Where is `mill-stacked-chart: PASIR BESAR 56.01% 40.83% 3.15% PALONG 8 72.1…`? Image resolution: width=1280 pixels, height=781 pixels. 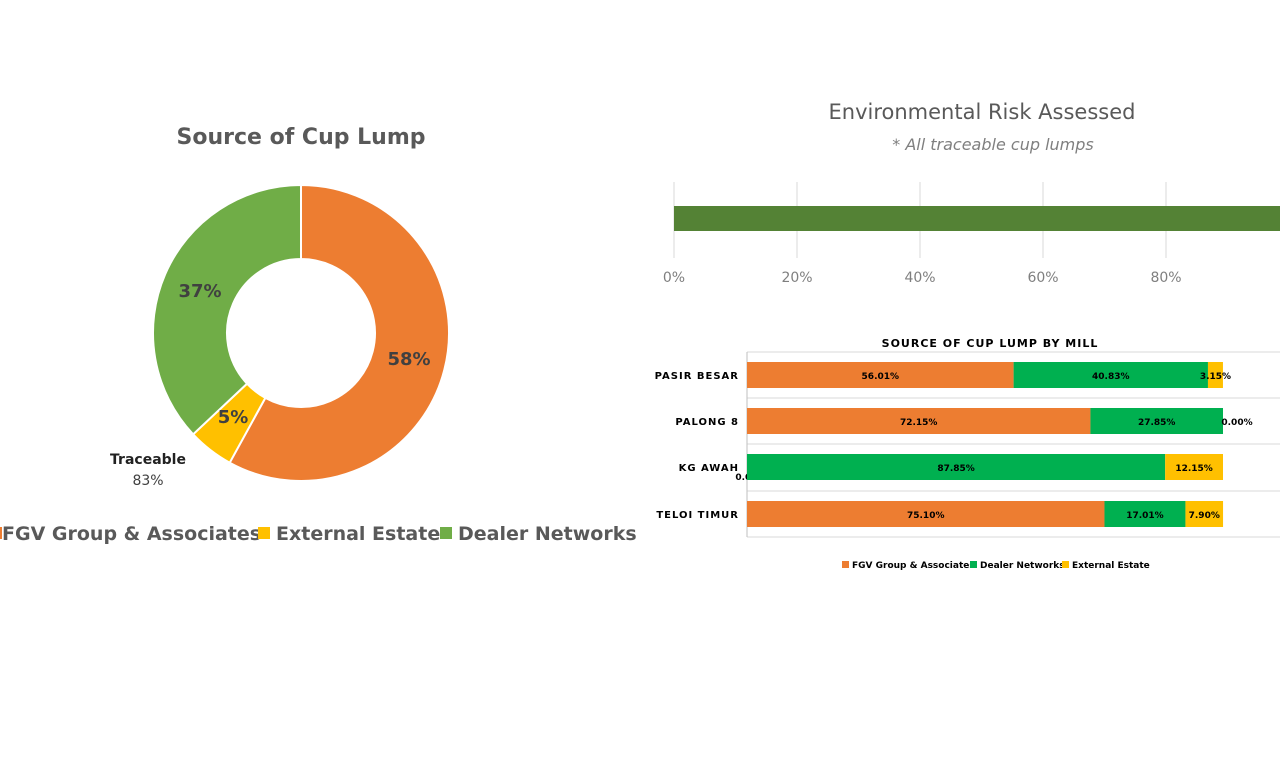
mill-stacked-chart: PASIR BESAR 56.01% 40.83% 3.15% PALONG 8 72.1… is located at coordinates (967, 444).